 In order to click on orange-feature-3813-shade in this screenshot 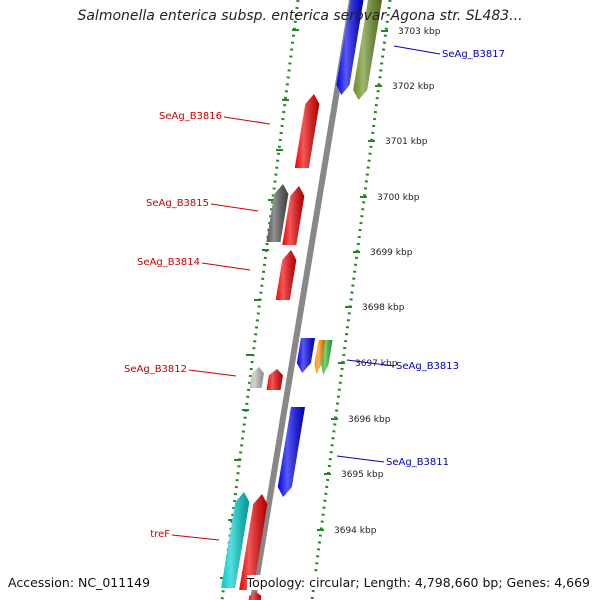, I will do `click(320, 357)`.